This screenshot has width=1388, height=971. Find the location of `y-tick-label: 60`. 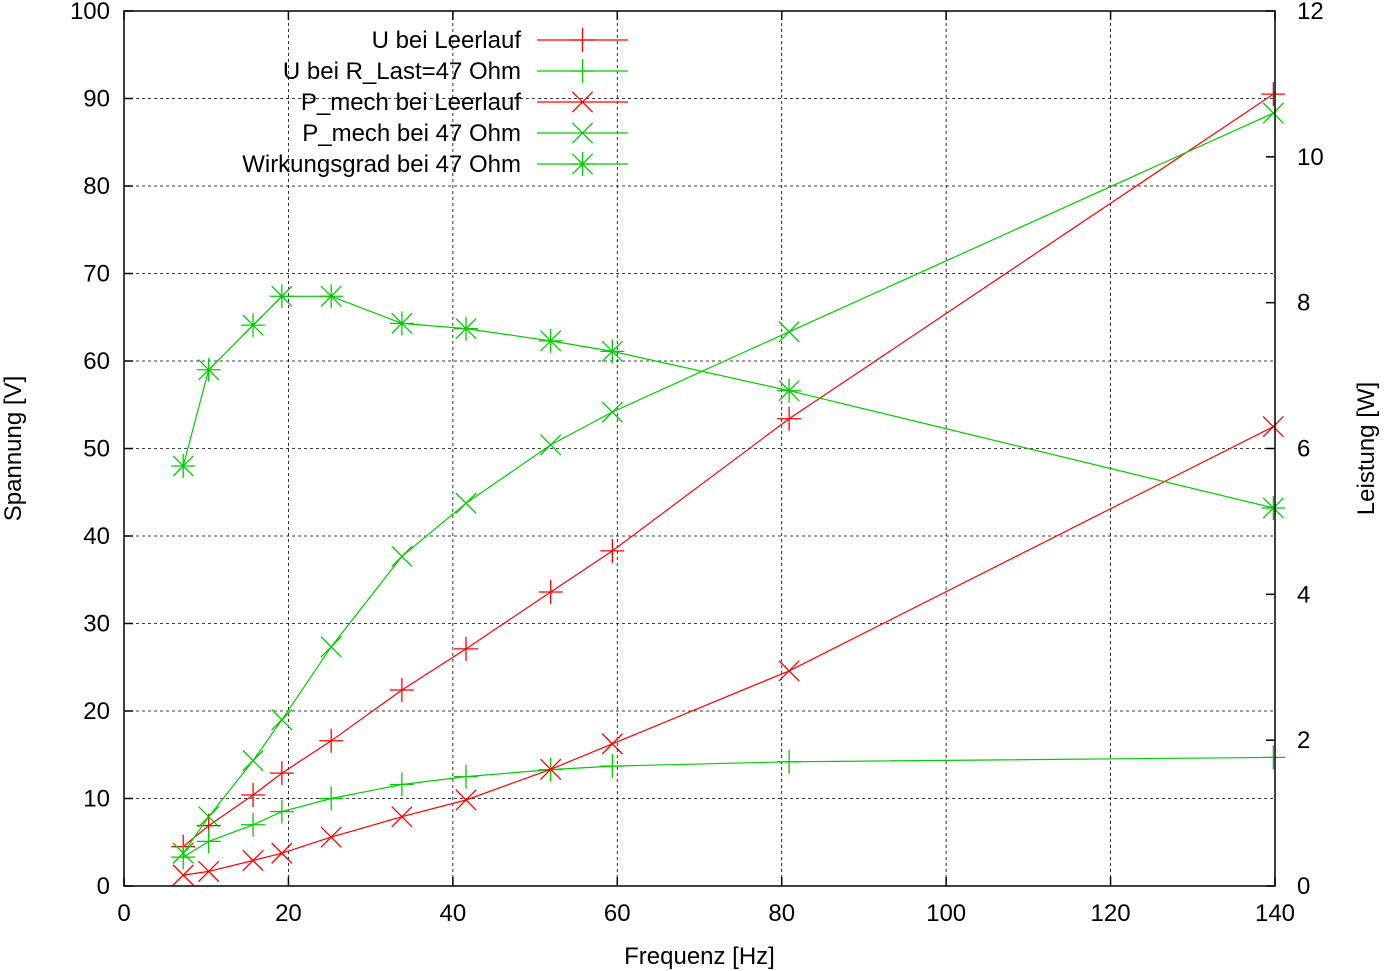

y-tick-label: 60 is located at coordinates (96, 361).